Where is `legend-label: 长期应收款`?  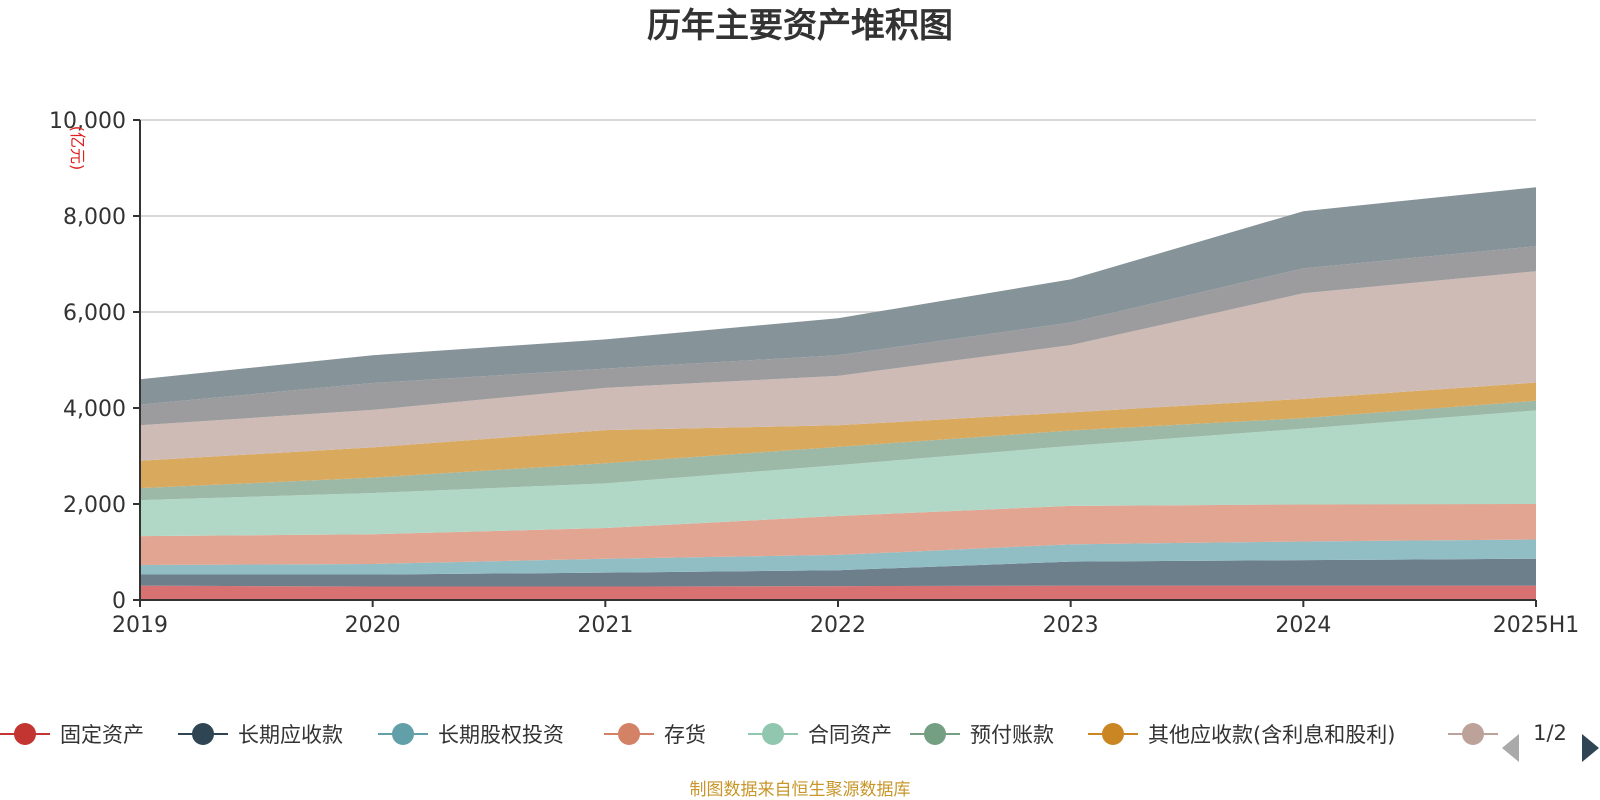 legend-label: 长期应收款 is located at coordinates (290, 735).